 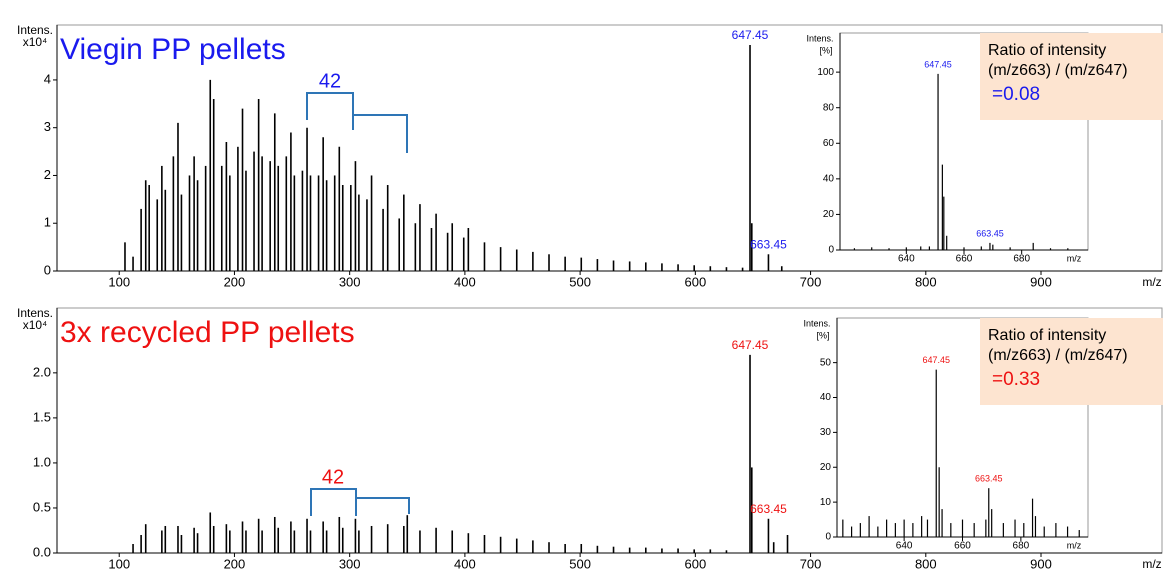 What do you see at coordinates (47, 126) in the screenshot?
I see `y-tick-label: 3` at bounding box center [47, 126].